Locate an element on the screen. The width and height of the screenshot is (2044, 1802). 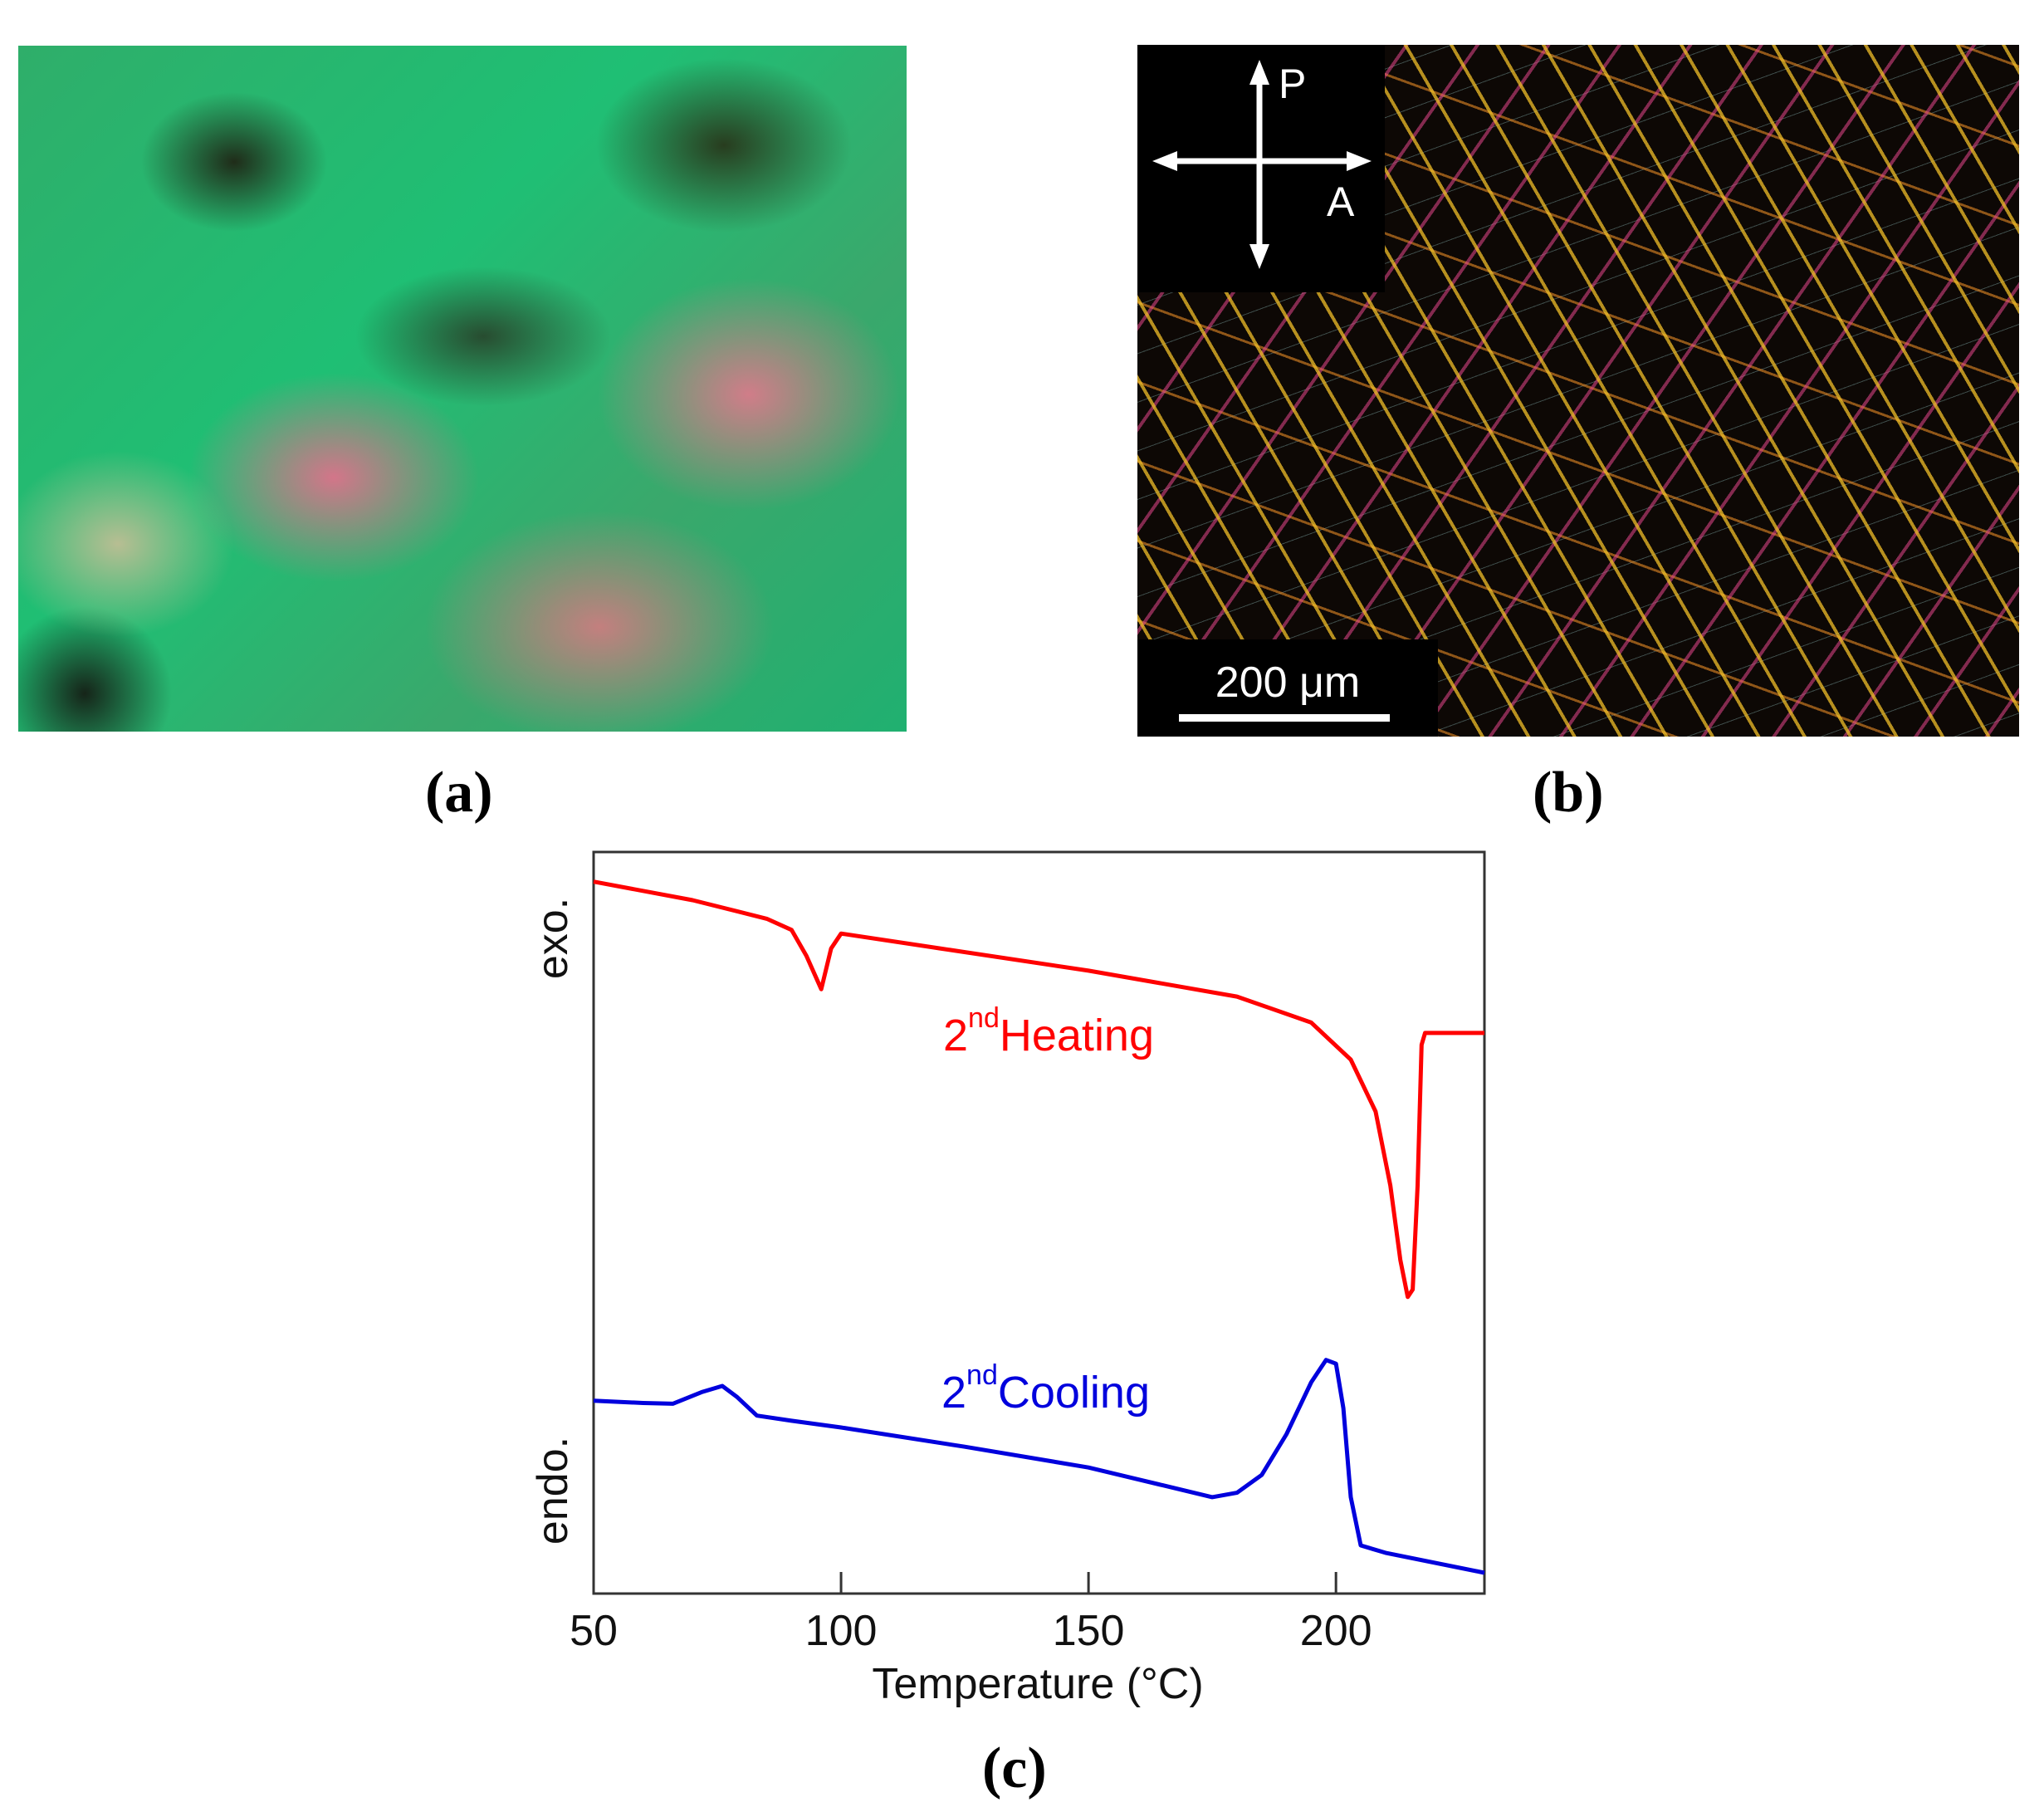
crossed-polarizers-icon is located at coordinates (1262, 164).